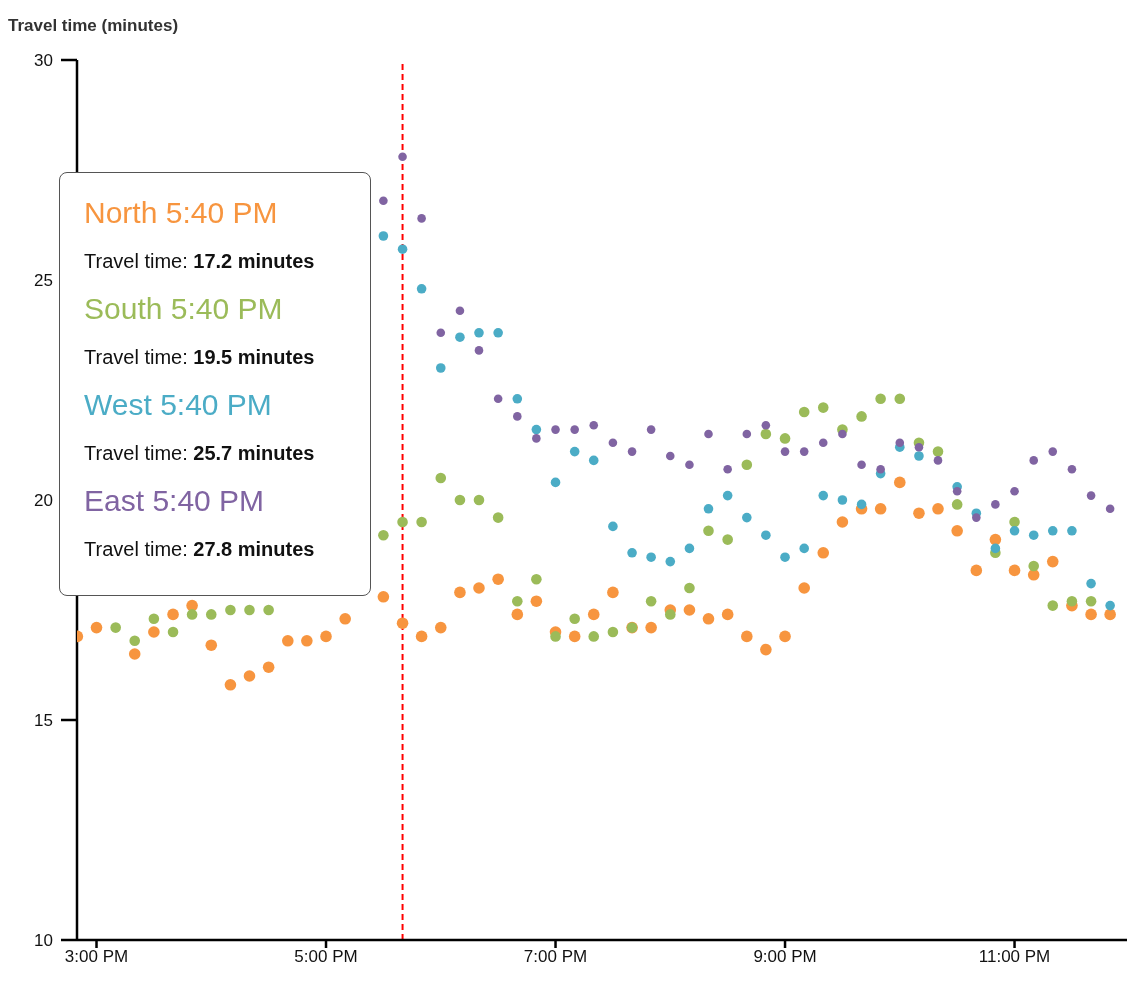 The width and height of the screenshot is (1132, 991). I want to click on y-tick-label: 20, so click(43, 501).